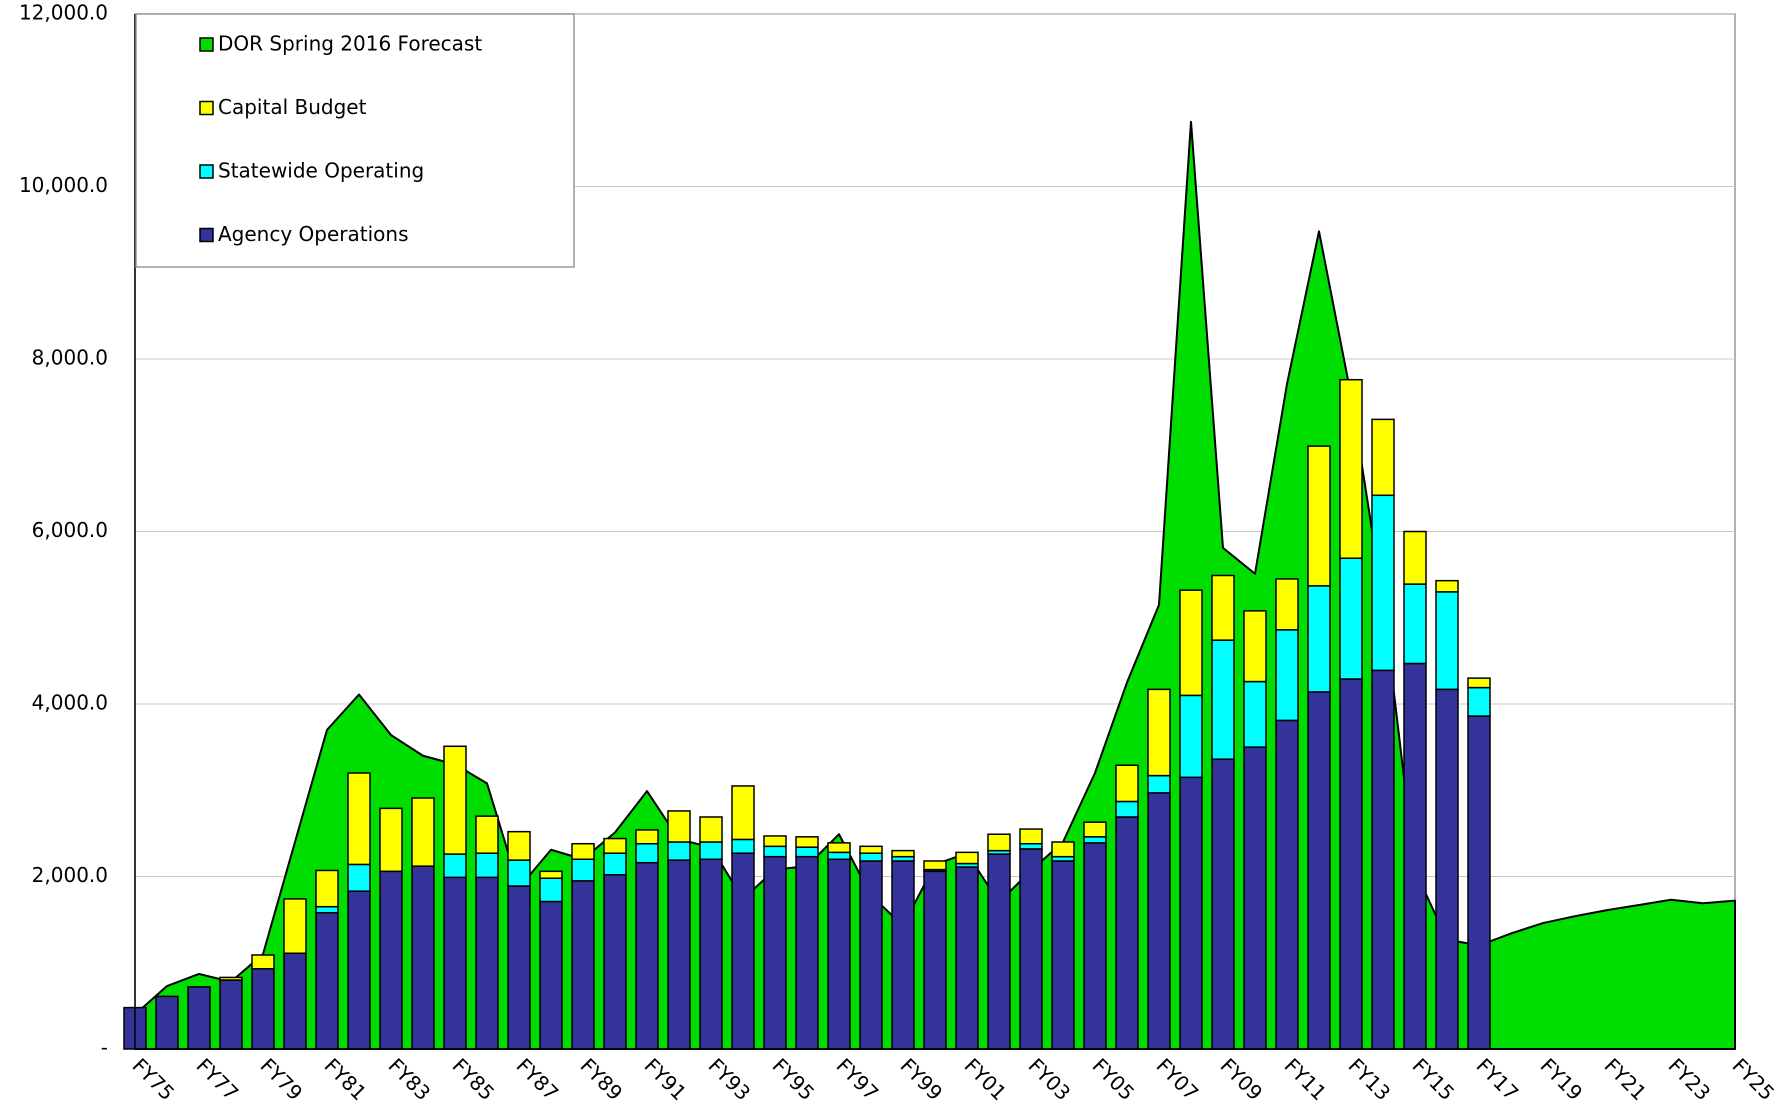  What do you see at coordinates (986, 1079) in the screenshot?
I see `x-tick-label: FY01` at bounding box center [986, 1079].